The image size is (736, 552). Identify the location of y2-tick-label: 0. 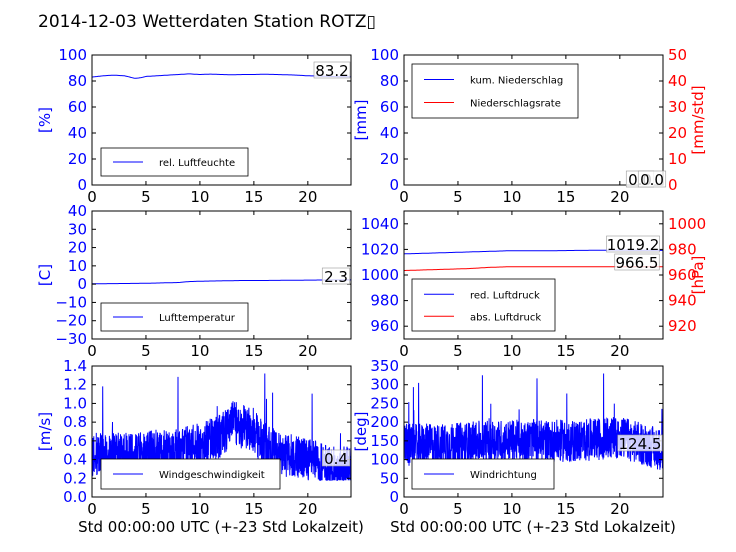
(673, 185).